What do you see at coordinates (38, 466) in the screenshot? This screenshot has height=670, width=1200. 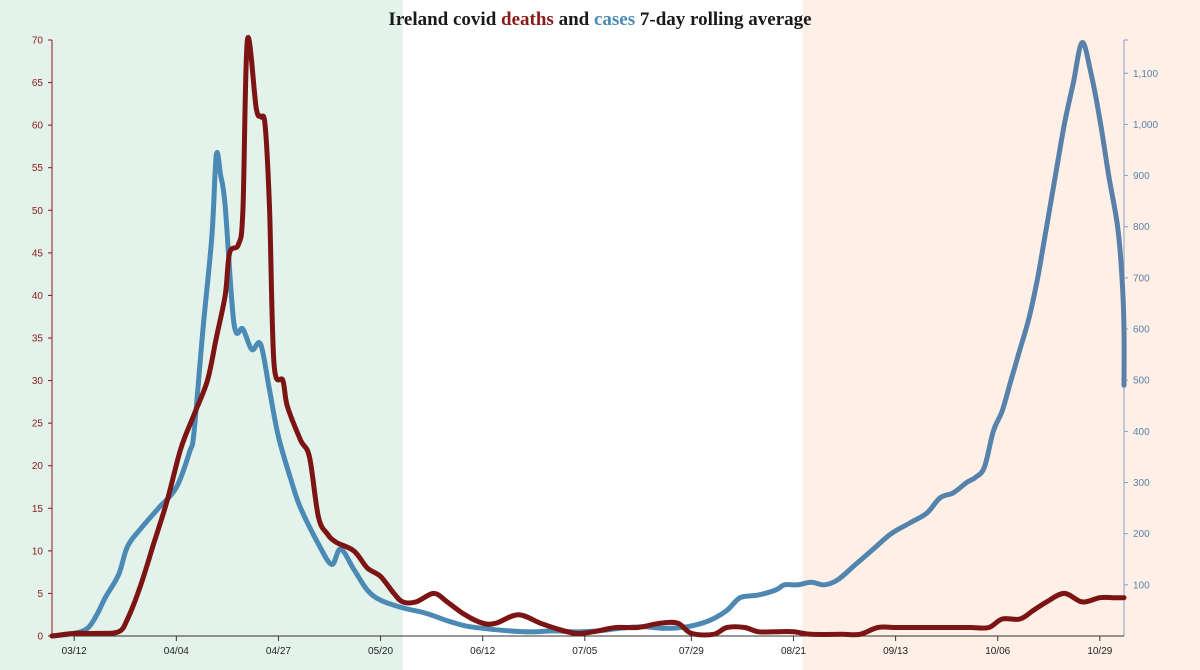 I see `left-tick-label: 20` at bounding box center [38, 466].